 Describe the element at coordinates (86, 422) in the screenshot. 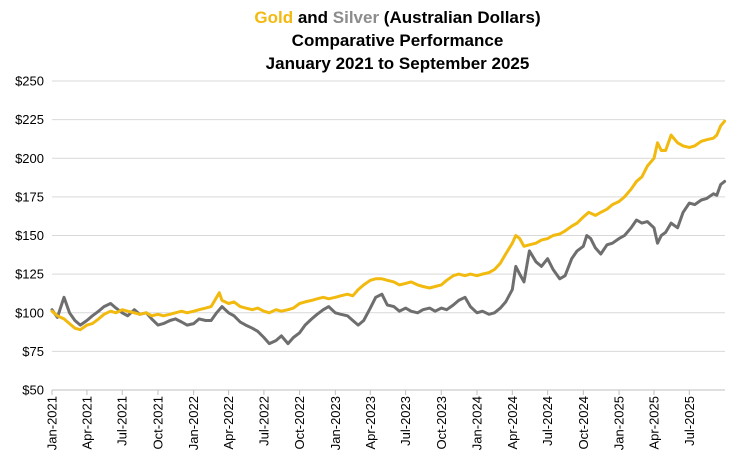

I see `x-tick-label: Apr-2021` at that location.